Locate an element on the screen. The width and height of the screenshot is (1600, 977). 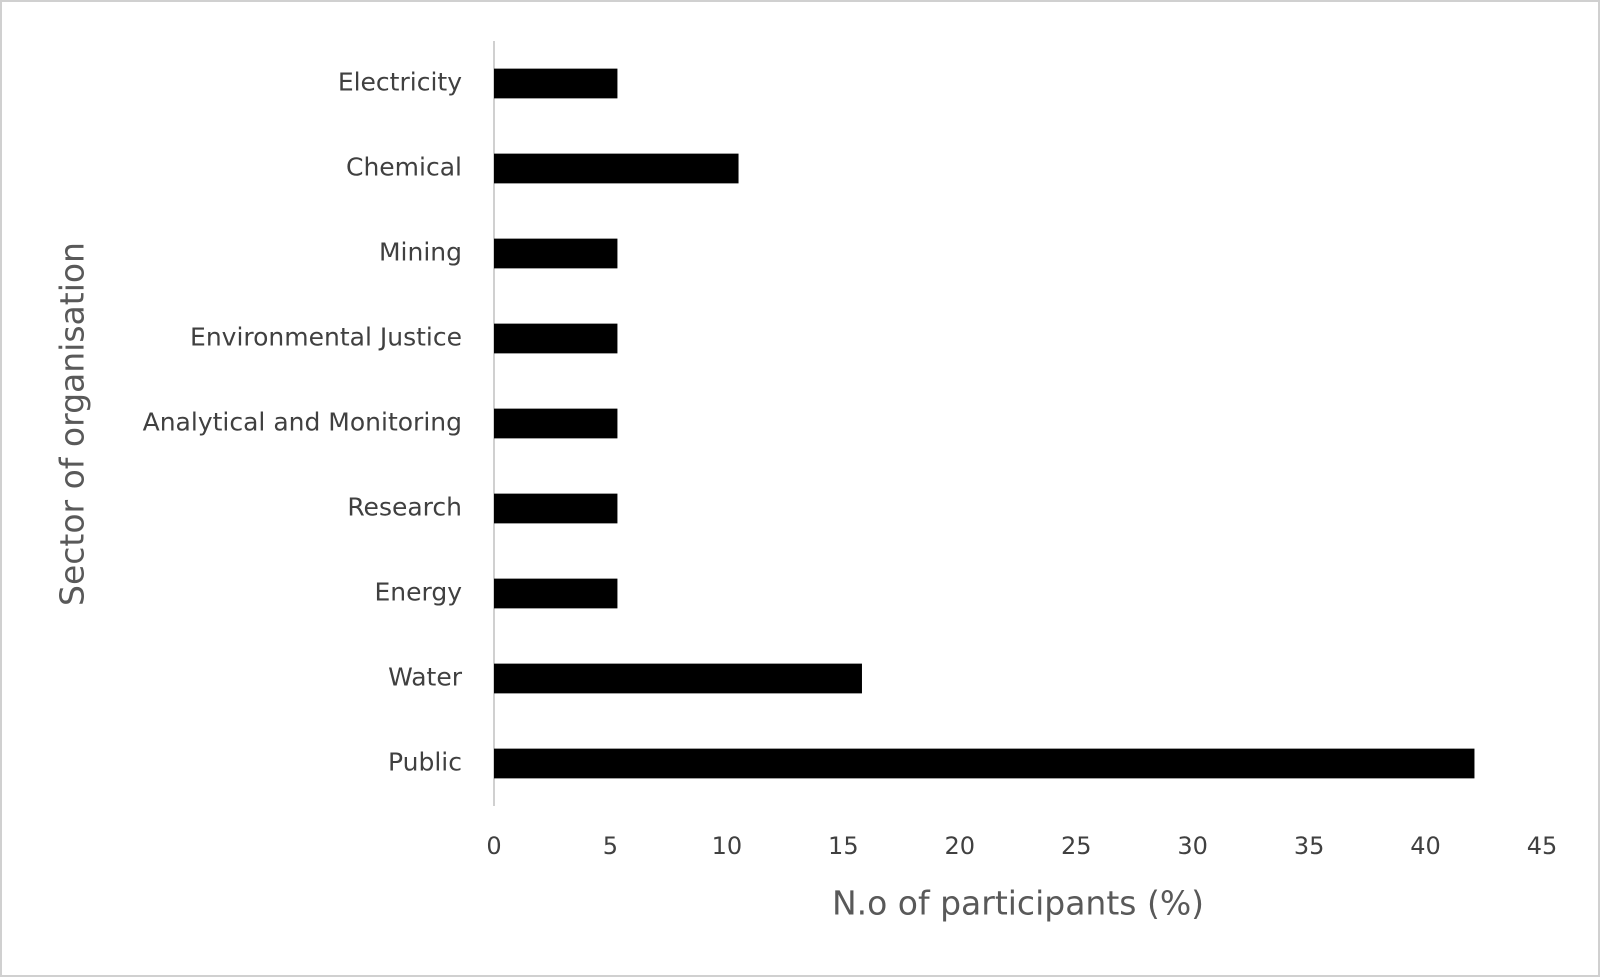
y-tick-label: Electricity is located at coordinates (400, 82).